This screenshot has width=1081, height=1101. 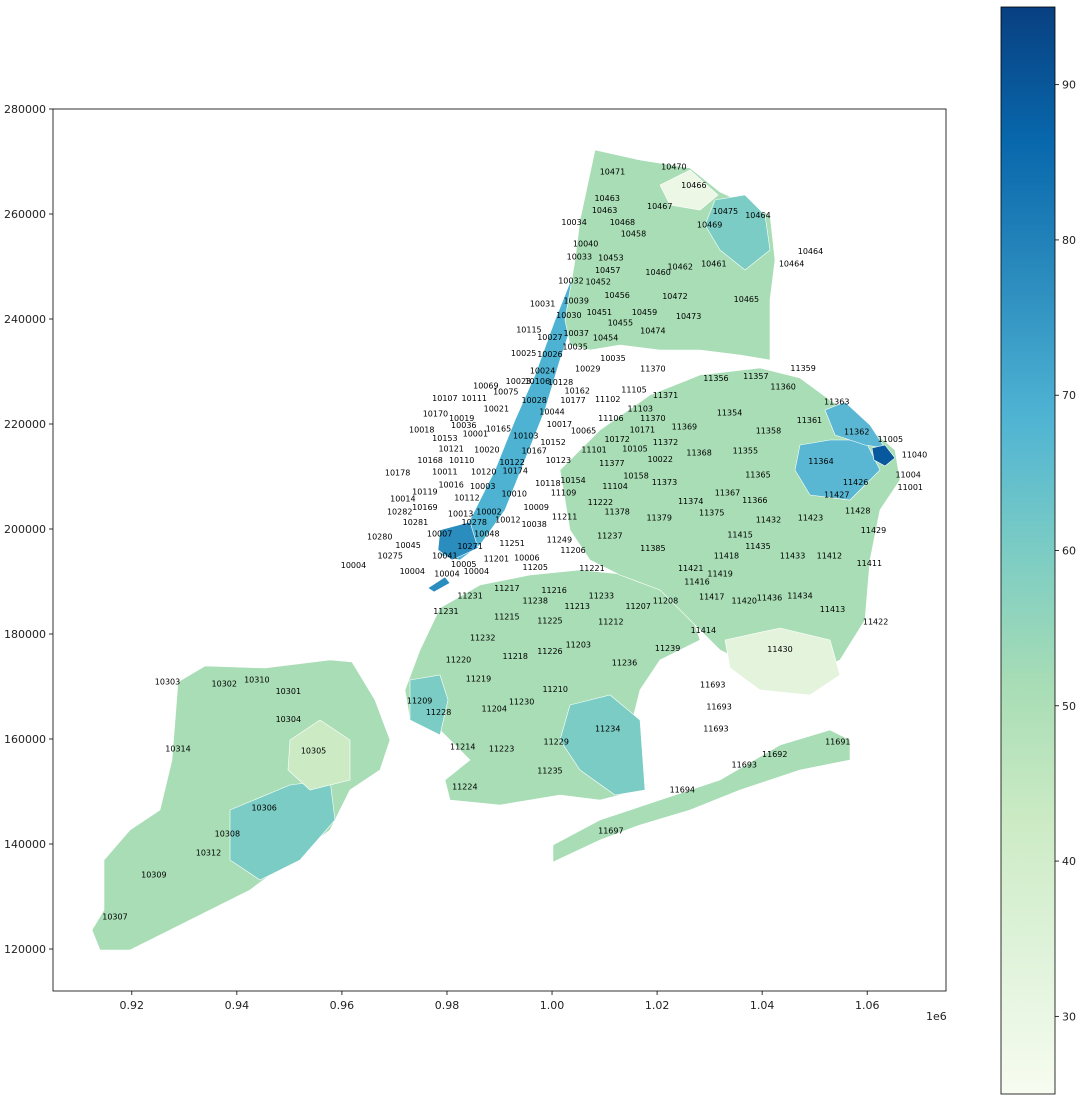 I want to click on region-label: 11101, so click(x=593, y=449).